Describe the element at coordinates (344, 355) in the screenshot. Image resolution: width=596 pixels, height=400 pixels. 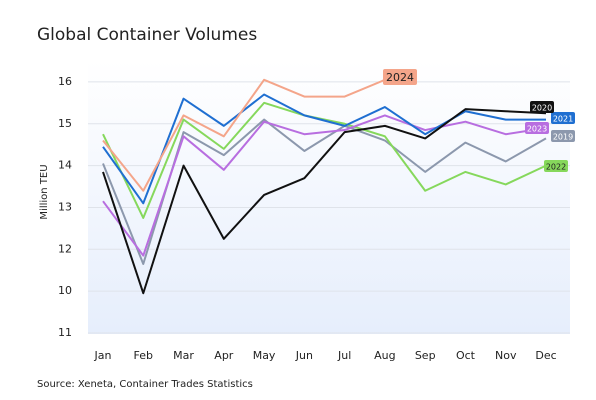
I see `x-tick-label: Jul` at that location.